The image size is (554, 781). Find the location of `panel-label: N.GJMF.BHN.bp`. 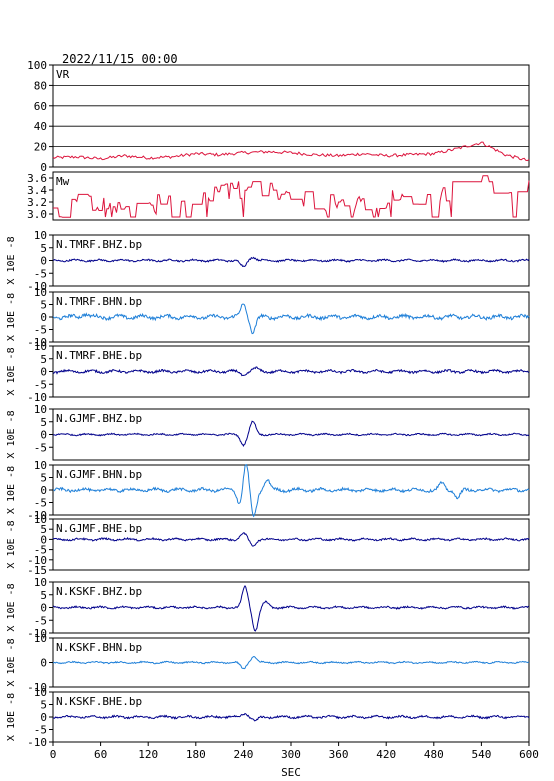

panel-label: N.GJMF.BHN.bp is located at coordinates (99, 474).